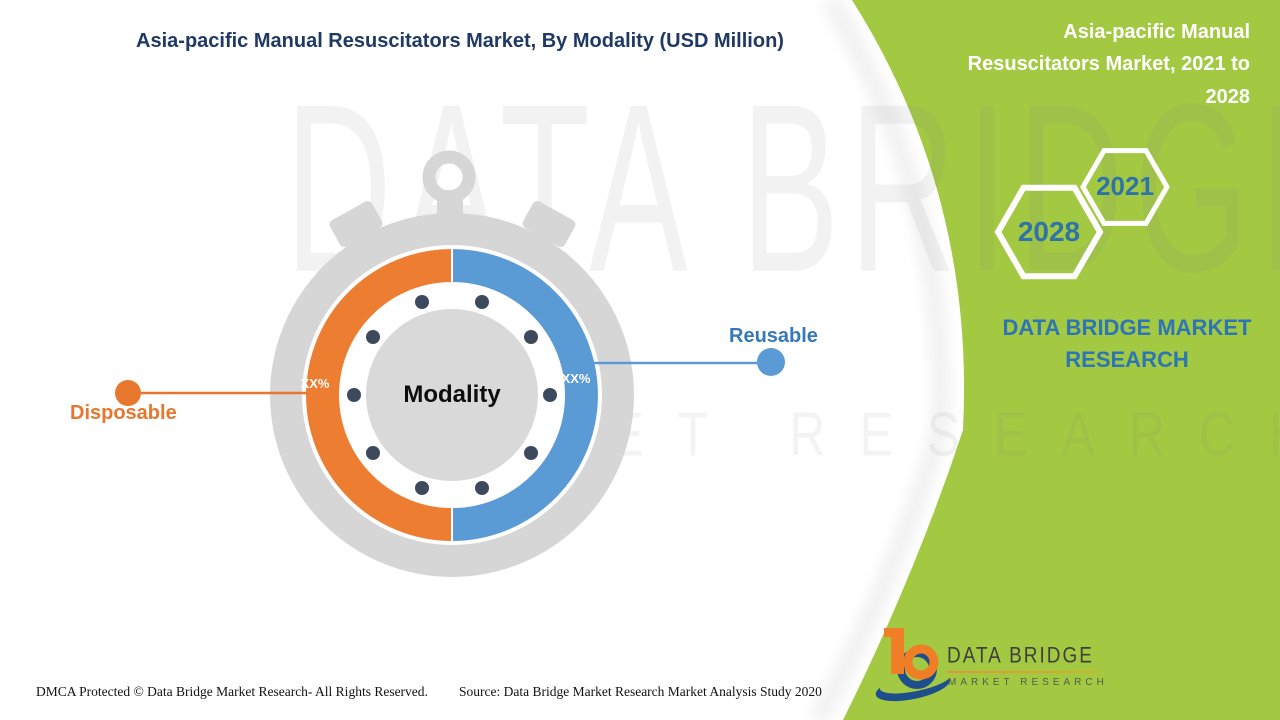 The height and width of the screenshot is (720, 1280). I want to click on stopwatch-body, so click(452, 395).